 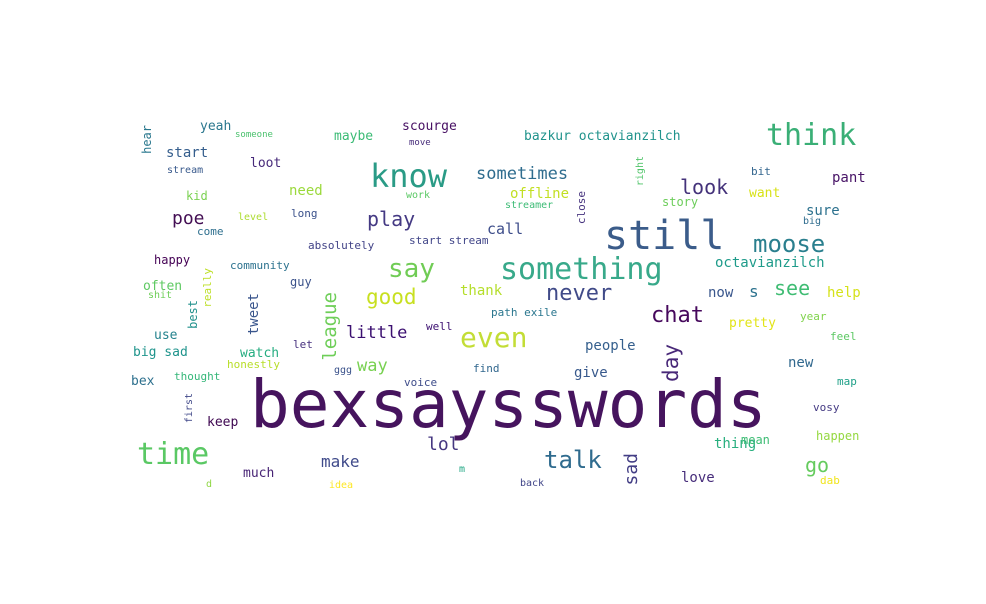 I want to click on word-moose: moose, so click(x=789, y=244).